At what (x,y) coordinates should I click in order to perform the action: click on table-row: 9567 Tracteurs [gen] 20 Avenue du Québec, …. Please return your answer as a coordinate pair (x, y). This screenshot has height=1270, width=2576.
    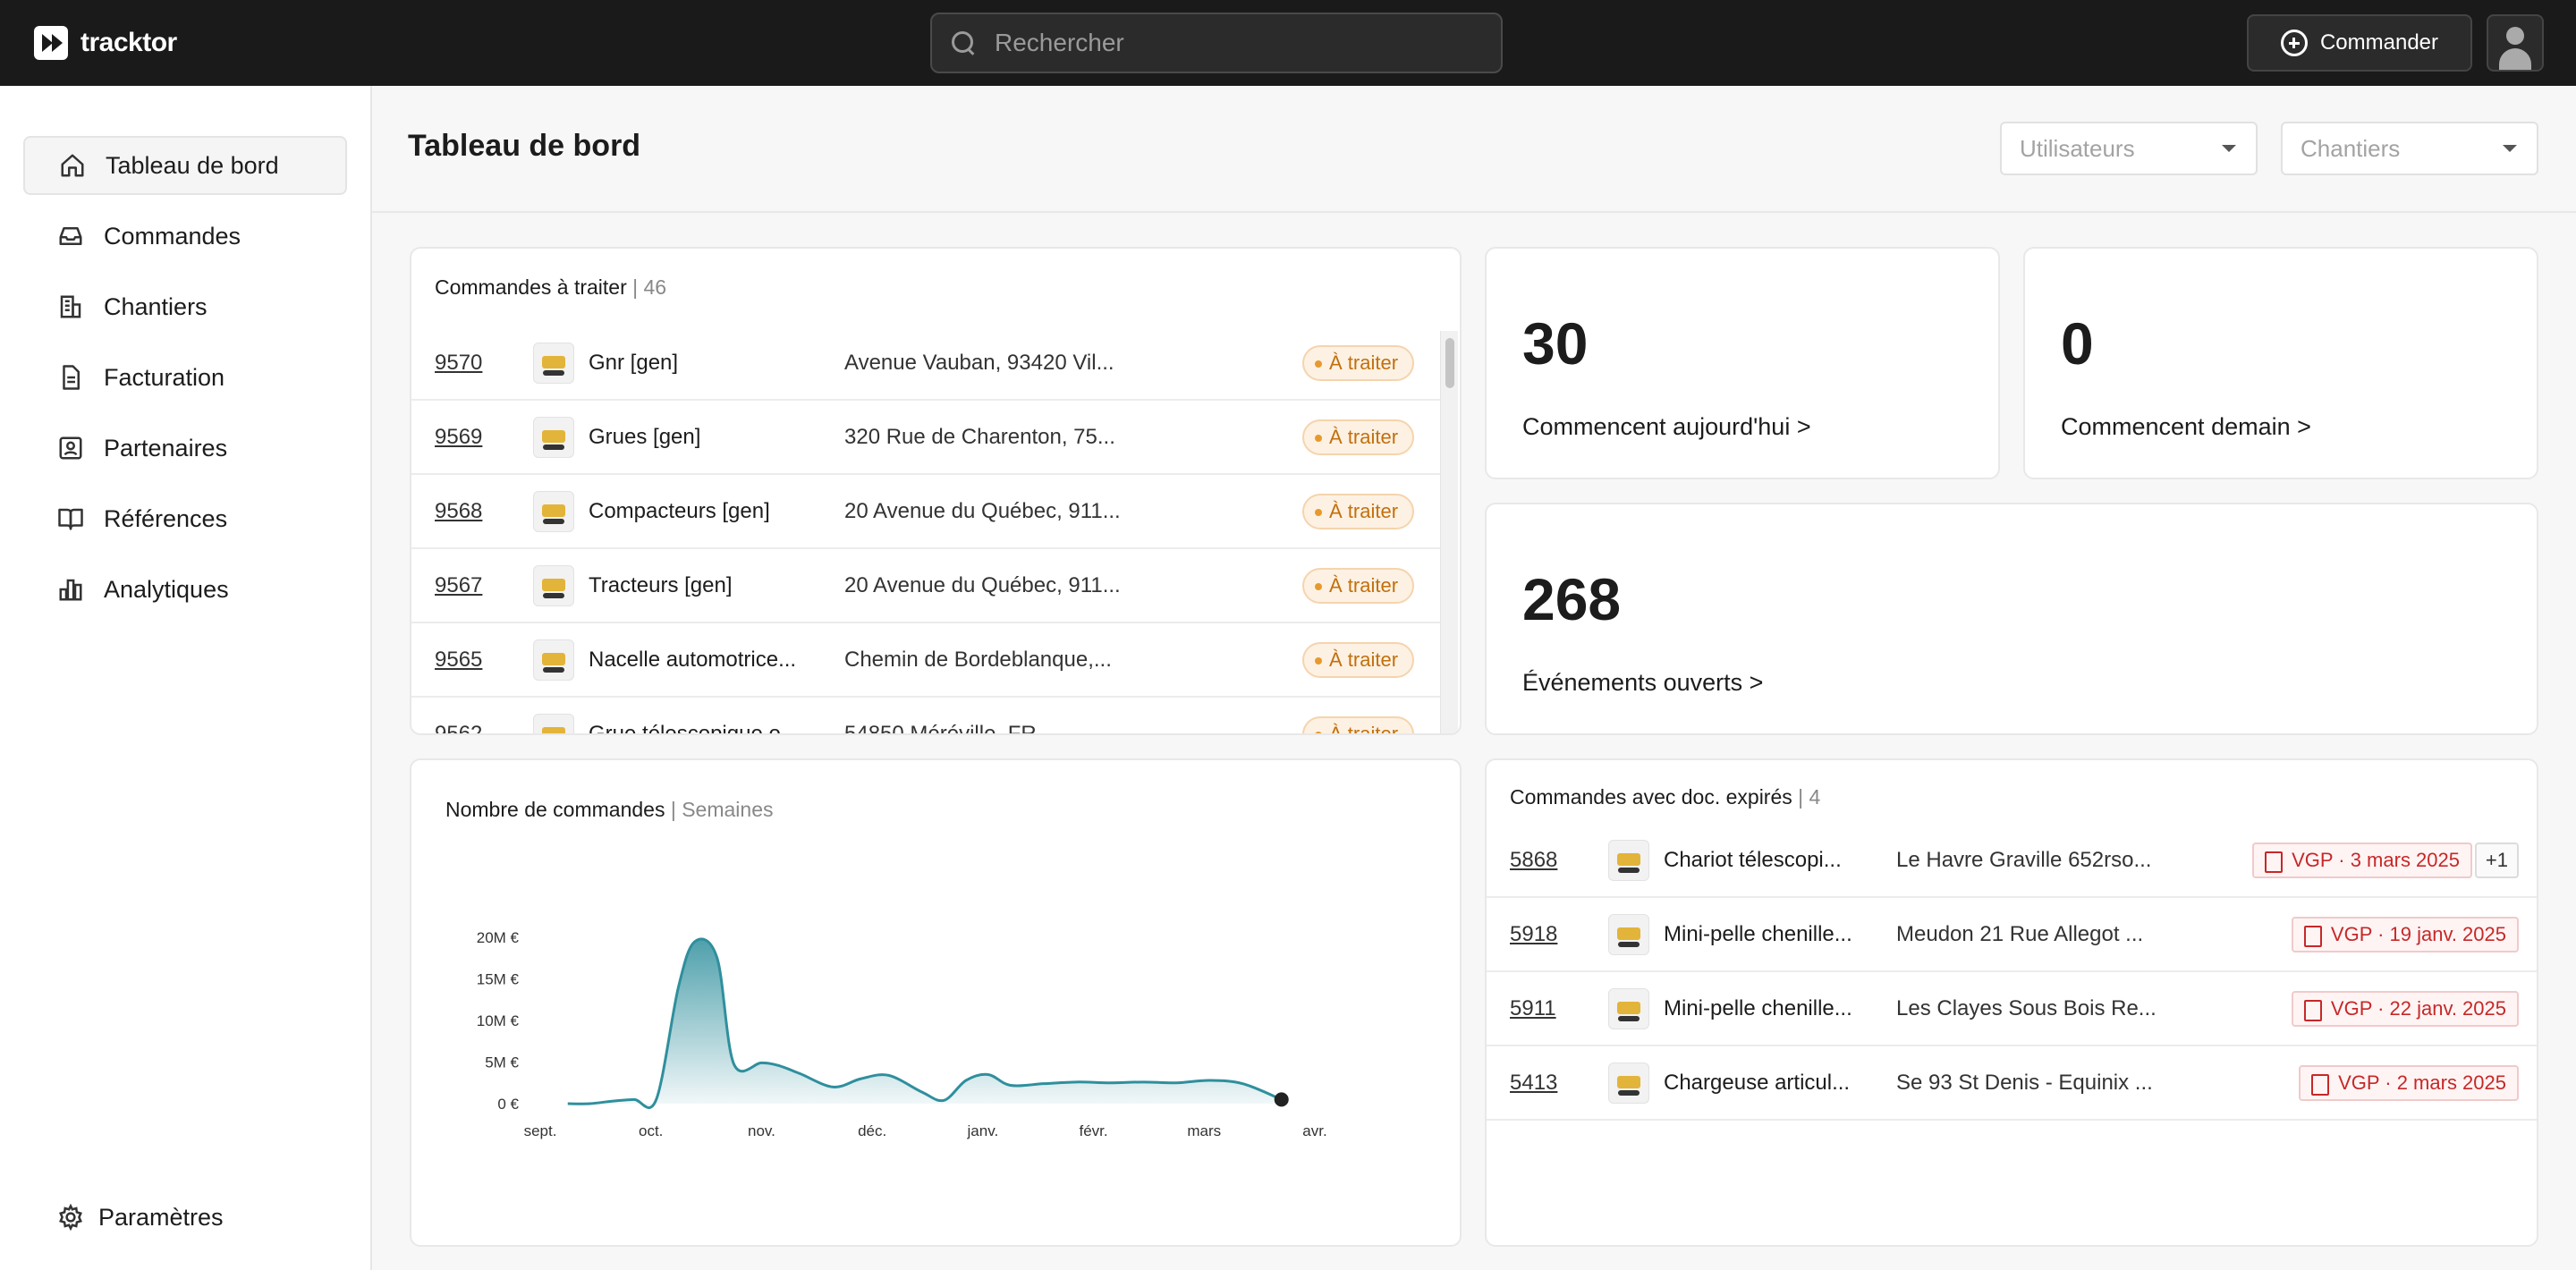
    Looking at the image, I should click on (926, 587).